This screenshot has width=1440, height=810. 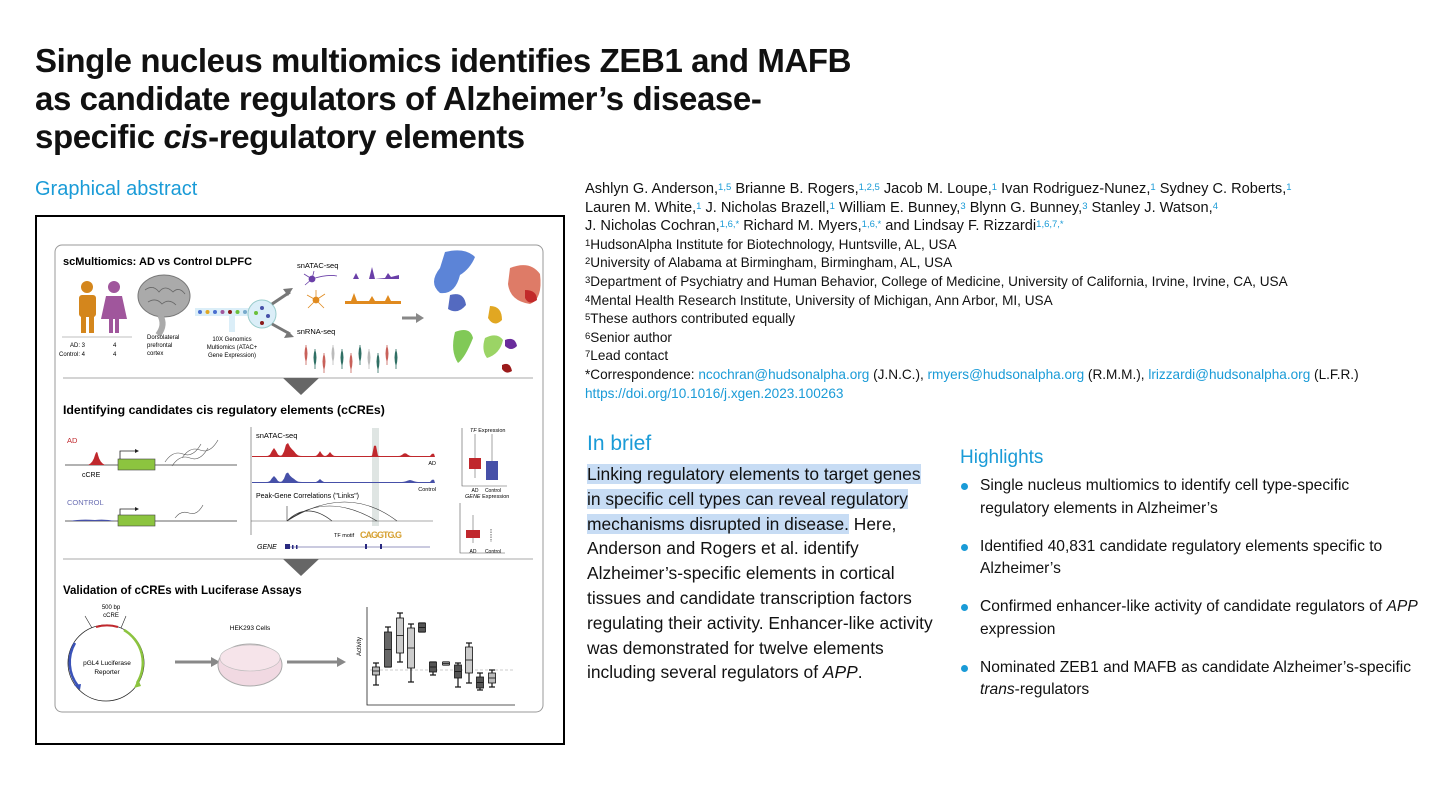 I want to click on graphical-abstract-label: Graphical abstract, so click(x=116, y=189).